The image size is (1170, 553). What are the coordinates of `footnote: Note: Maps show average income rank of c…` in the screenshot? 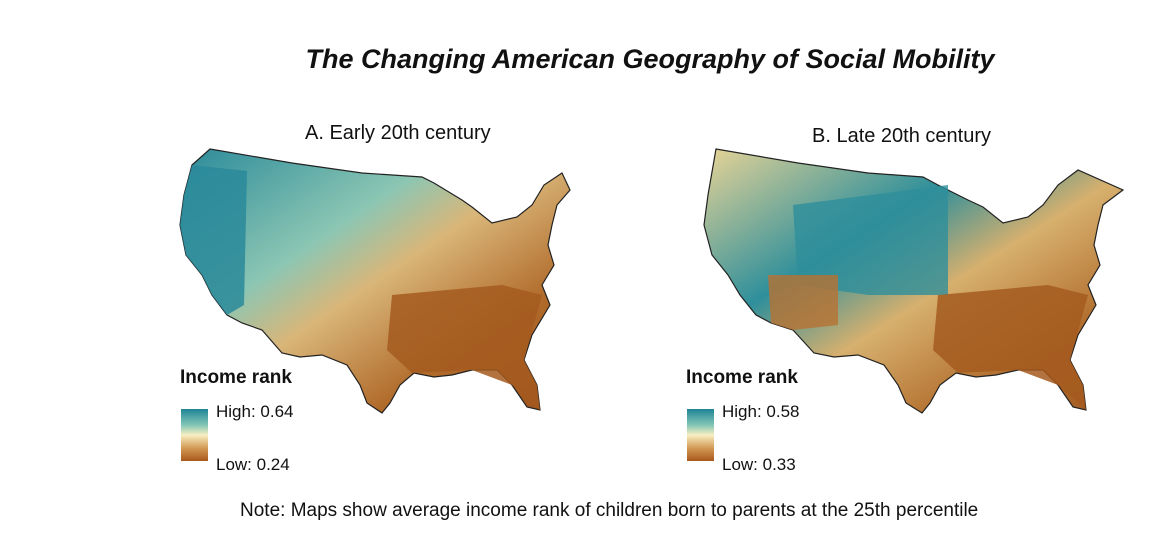 It's located at (609, 510).